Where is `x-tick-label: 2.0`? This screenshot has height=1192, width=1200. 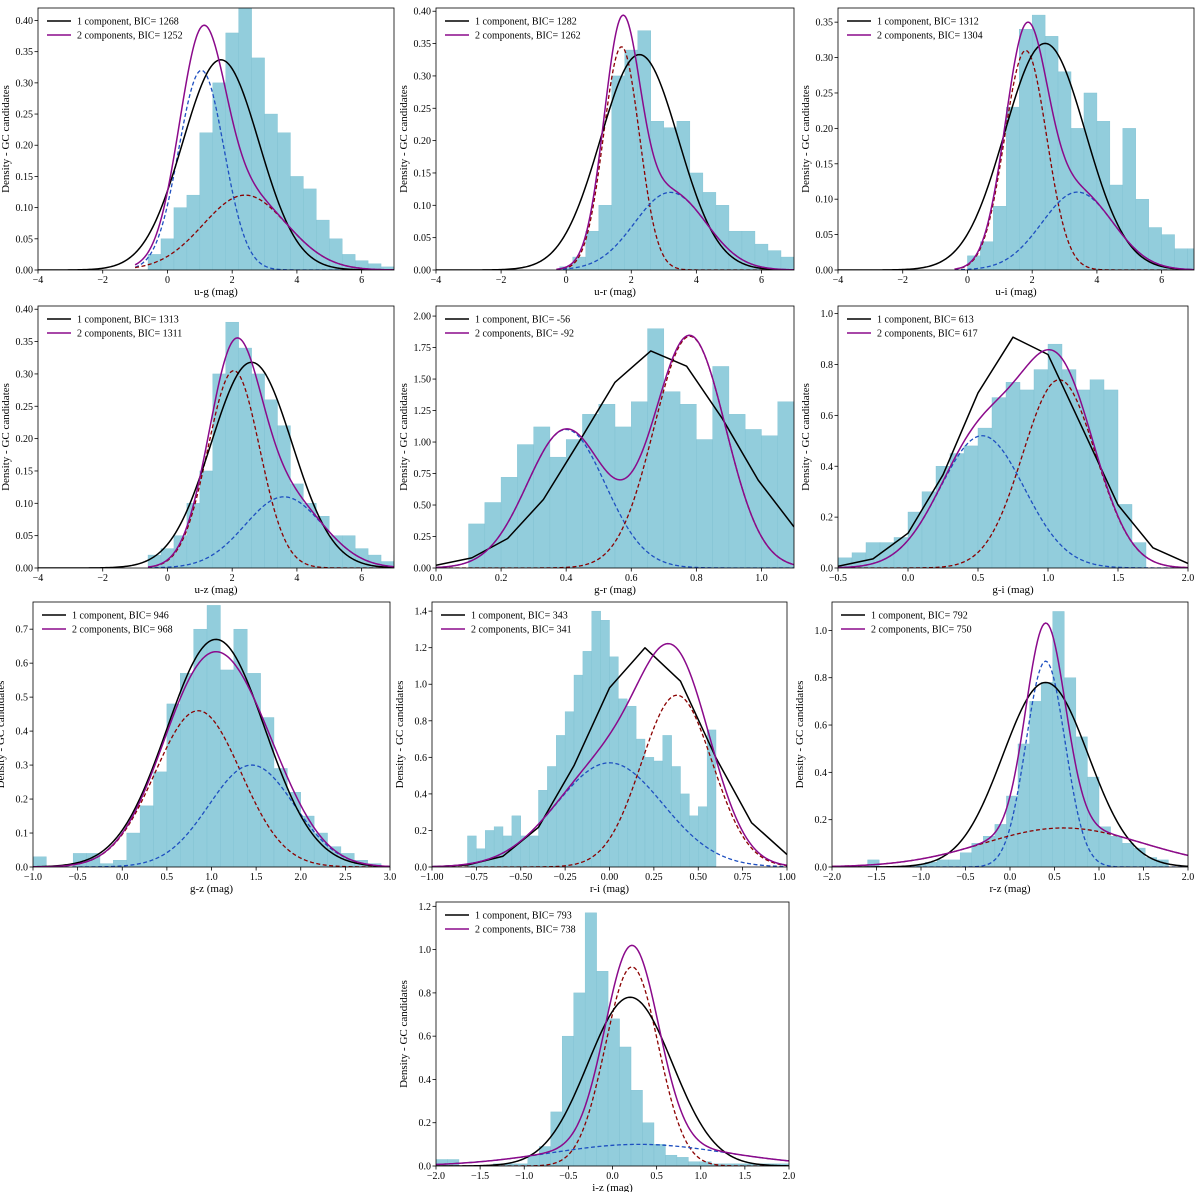 x-tick-label: 2.0 is located at coordinates (789, 1176).